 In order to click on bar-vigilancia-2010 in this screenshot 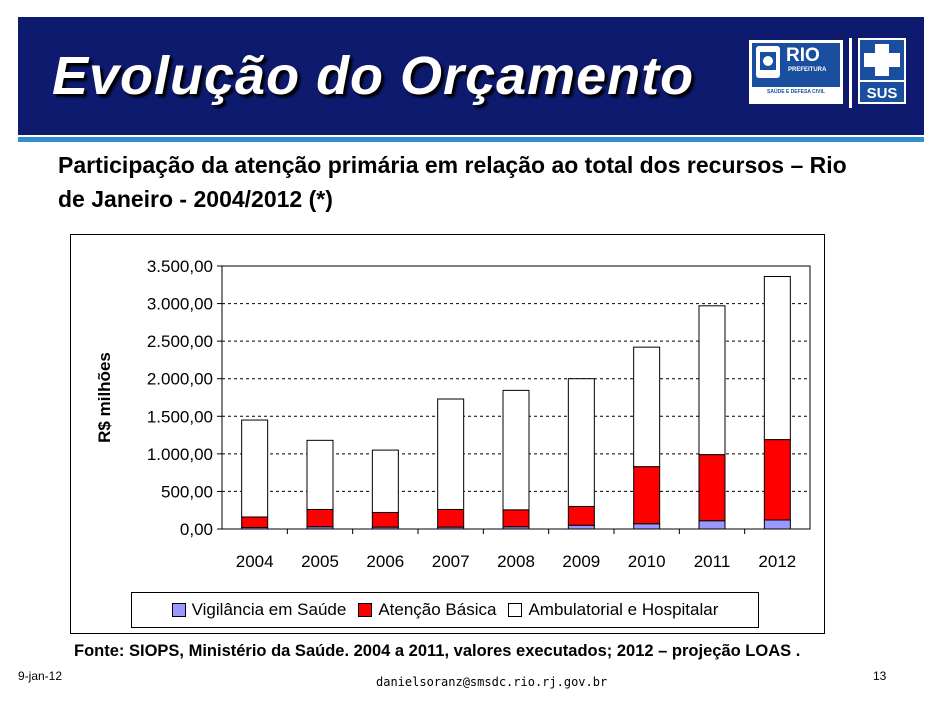, I will do `click(647, 526)`.